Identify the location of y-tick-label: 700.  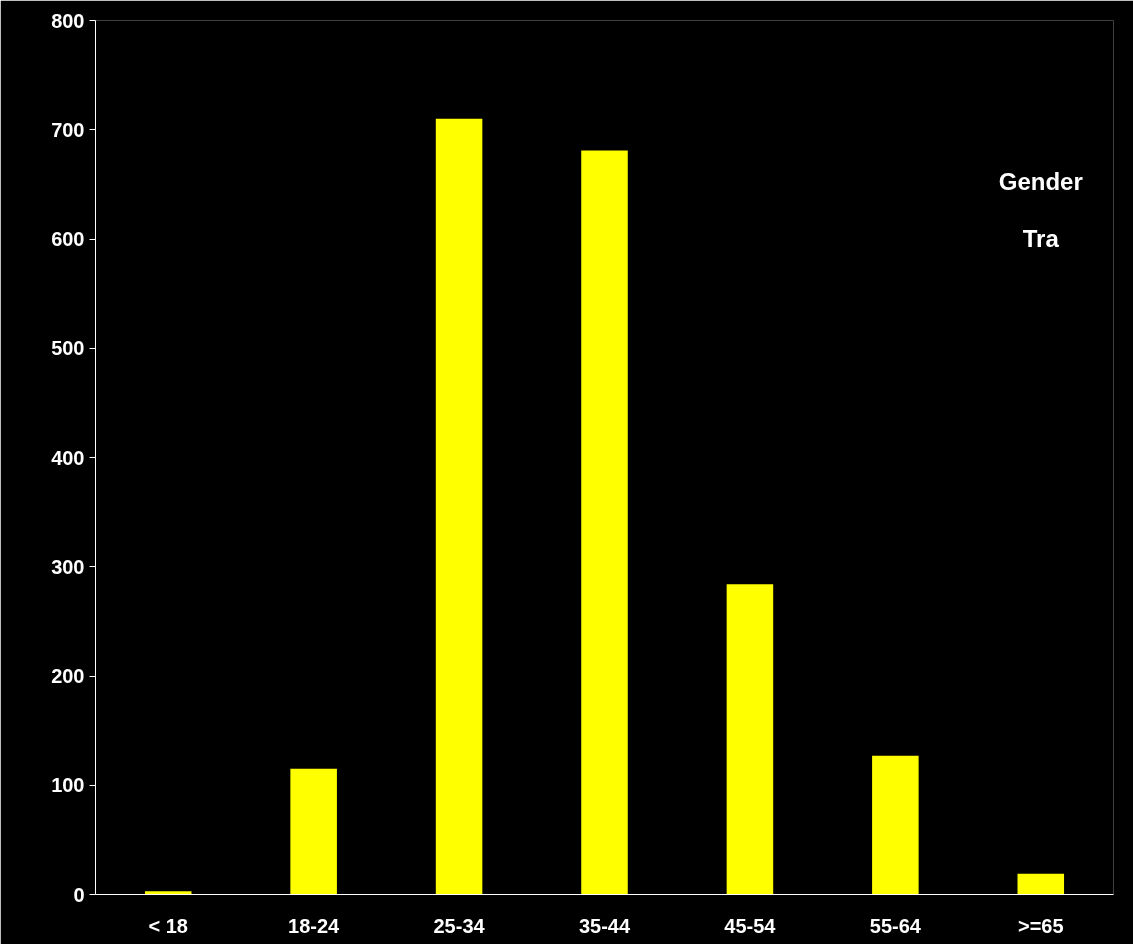
(68, 129).